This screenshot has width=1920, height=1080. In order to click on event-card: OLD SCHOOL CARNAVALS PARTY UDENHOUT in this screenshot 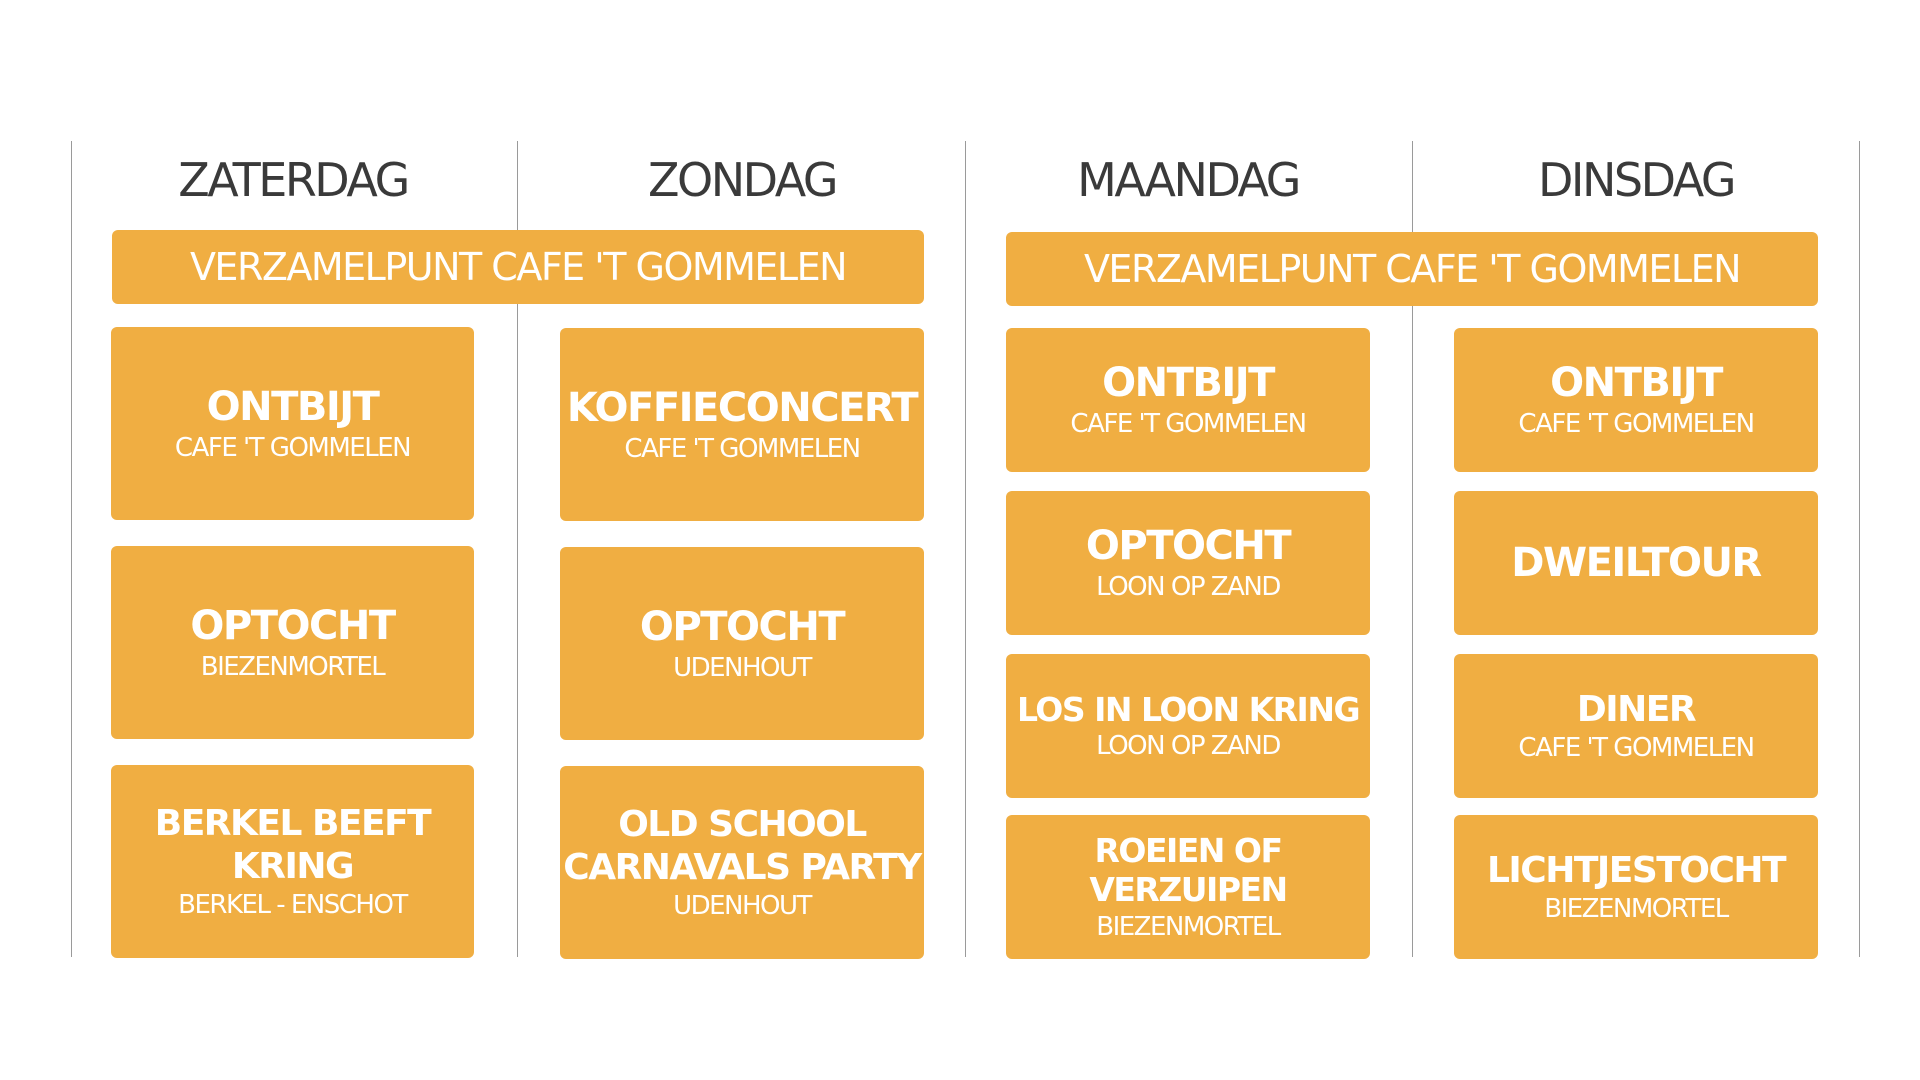, I will do `click(742, 862)`.